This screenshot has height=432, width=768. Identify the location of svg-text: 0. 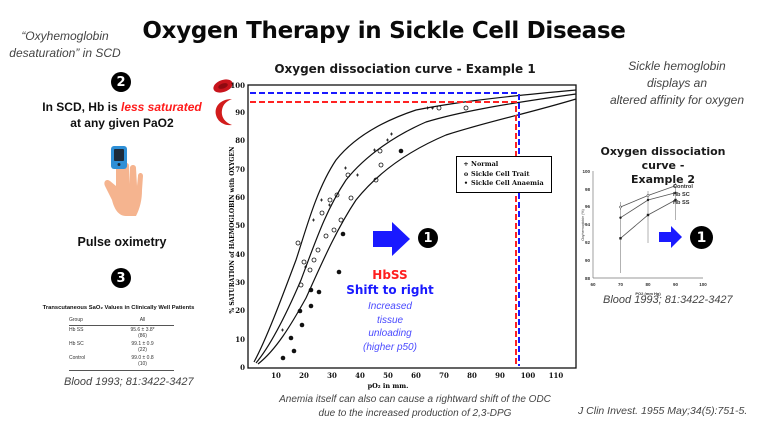
(242, 367).